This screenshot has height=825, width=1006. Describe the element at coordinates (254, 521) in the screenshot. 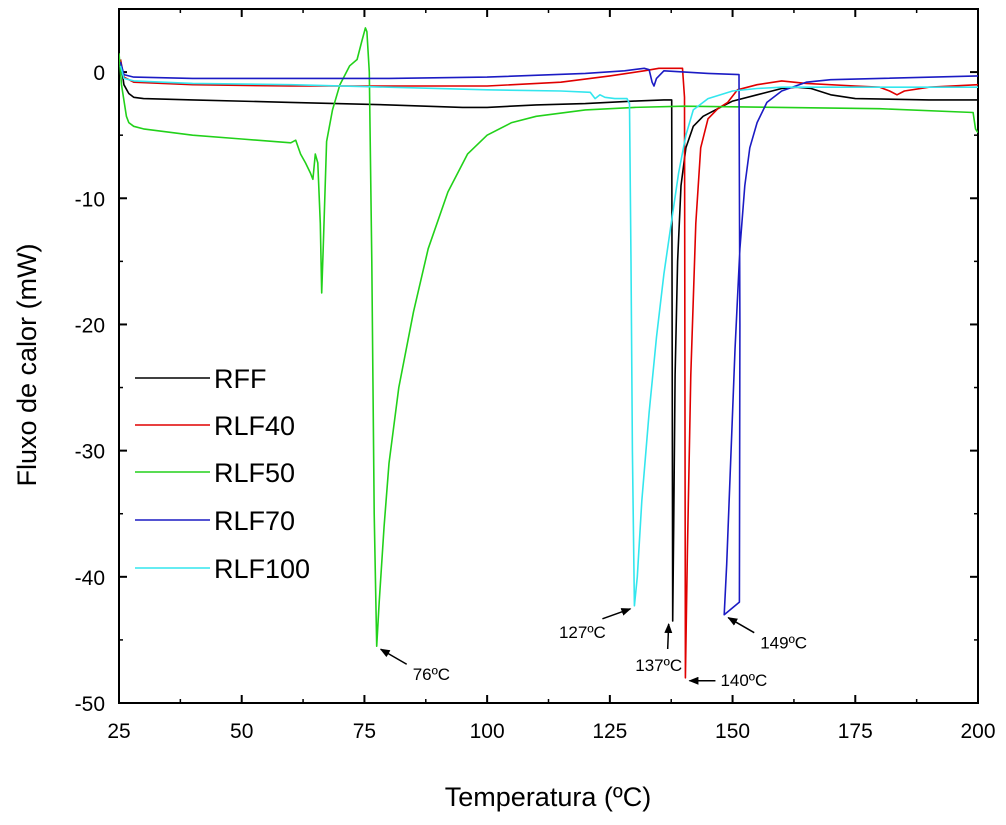

I see `legend-label: RLF70` at that location.